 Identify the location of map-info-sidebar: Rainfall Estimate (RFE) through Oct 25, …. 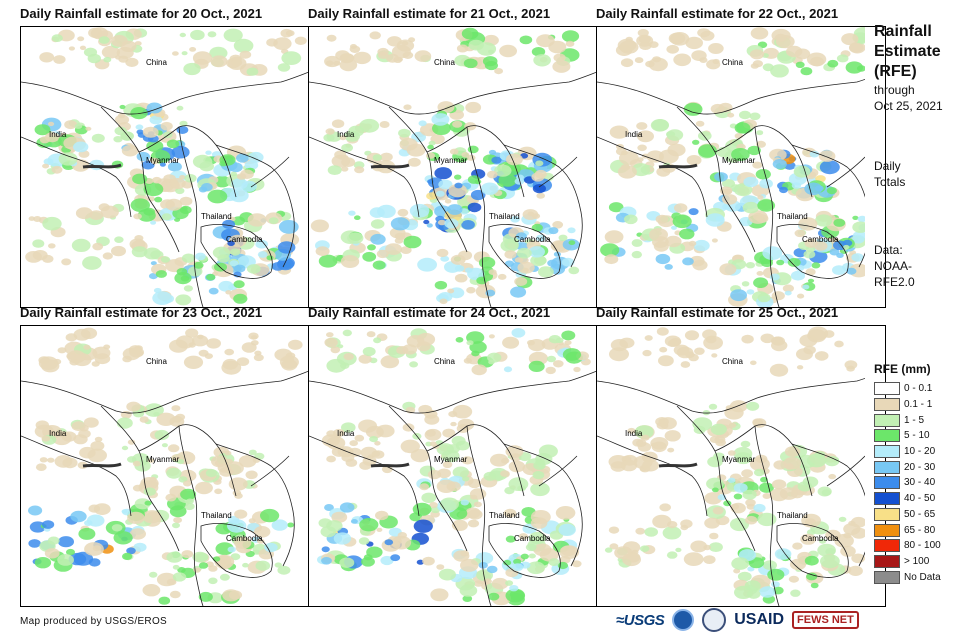
(919, 156).